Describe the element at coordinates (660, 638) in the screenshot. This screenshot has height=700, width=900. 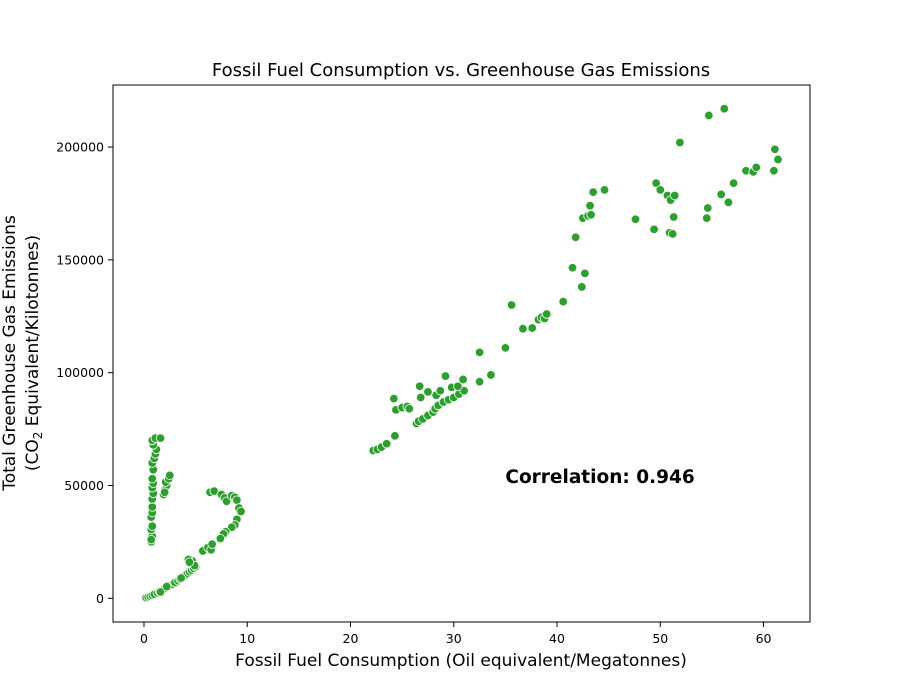
I see `x-tick-label: 50` at that location.